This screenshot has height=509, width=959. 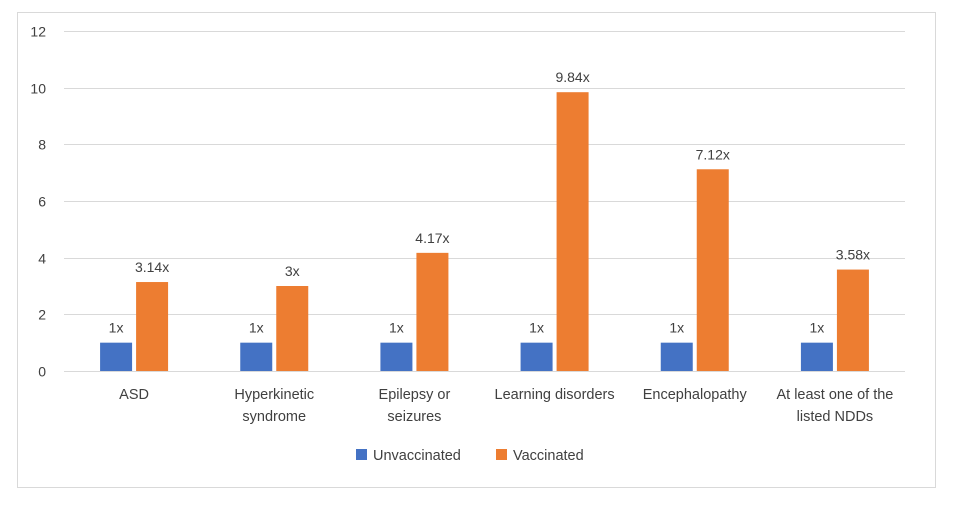 I want to click on x-tick-label: listed NDDs, so click(x=835, y=417).